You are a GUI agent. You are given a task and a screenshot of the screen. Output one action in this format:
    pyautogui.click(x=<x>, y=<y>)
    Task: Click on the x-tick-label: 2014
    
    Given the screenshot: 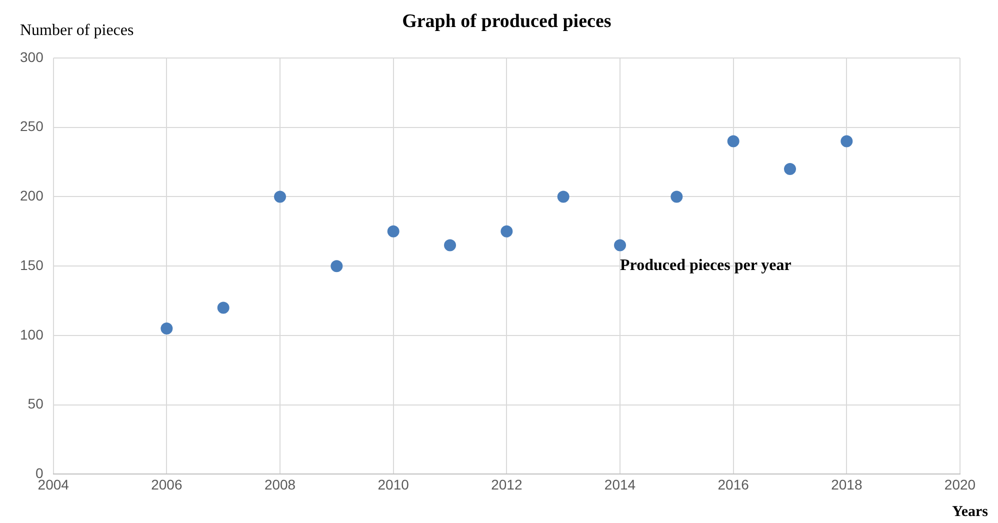 What is the action you would take?
    pyautogui.click(x=620, y=484)
    